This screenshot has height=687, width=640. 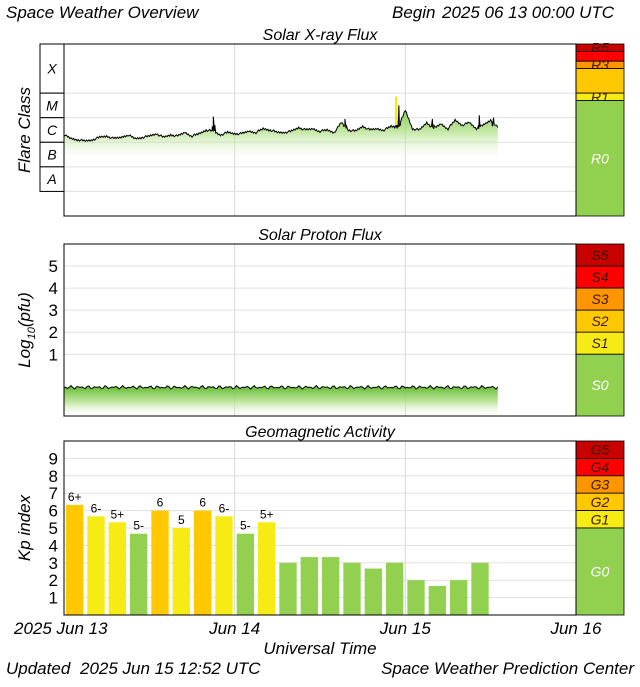 I want to click on proton-fill, so click(x=281, y=399).